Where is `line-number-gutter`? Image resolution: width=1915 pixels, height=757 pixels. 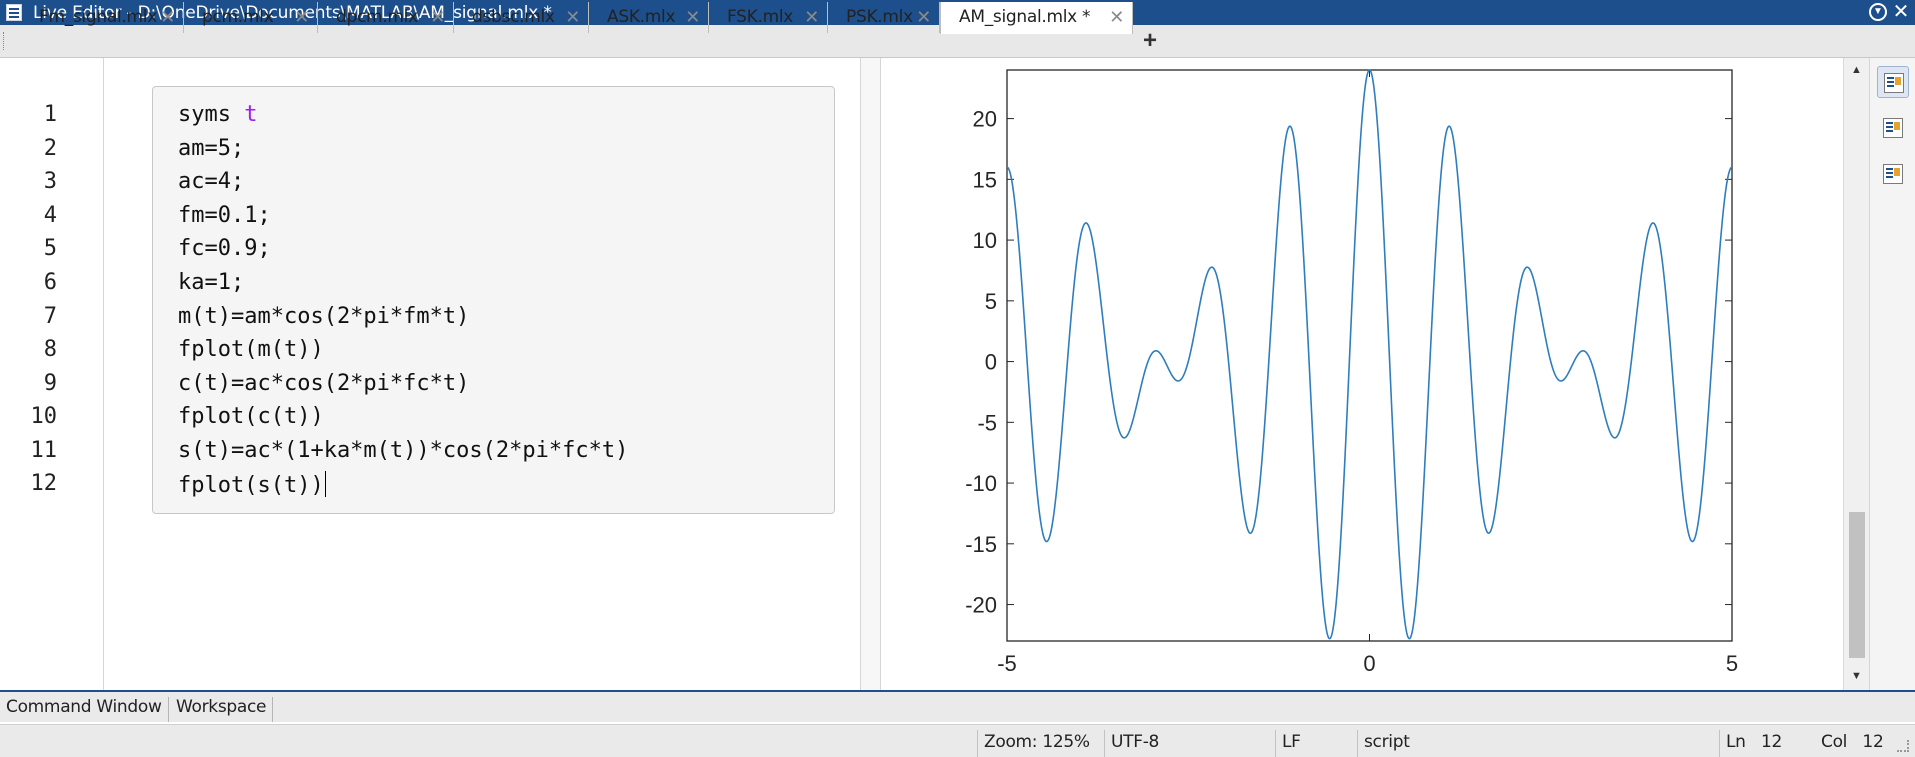 line-number-gutter is located at coordinates (52, 374).